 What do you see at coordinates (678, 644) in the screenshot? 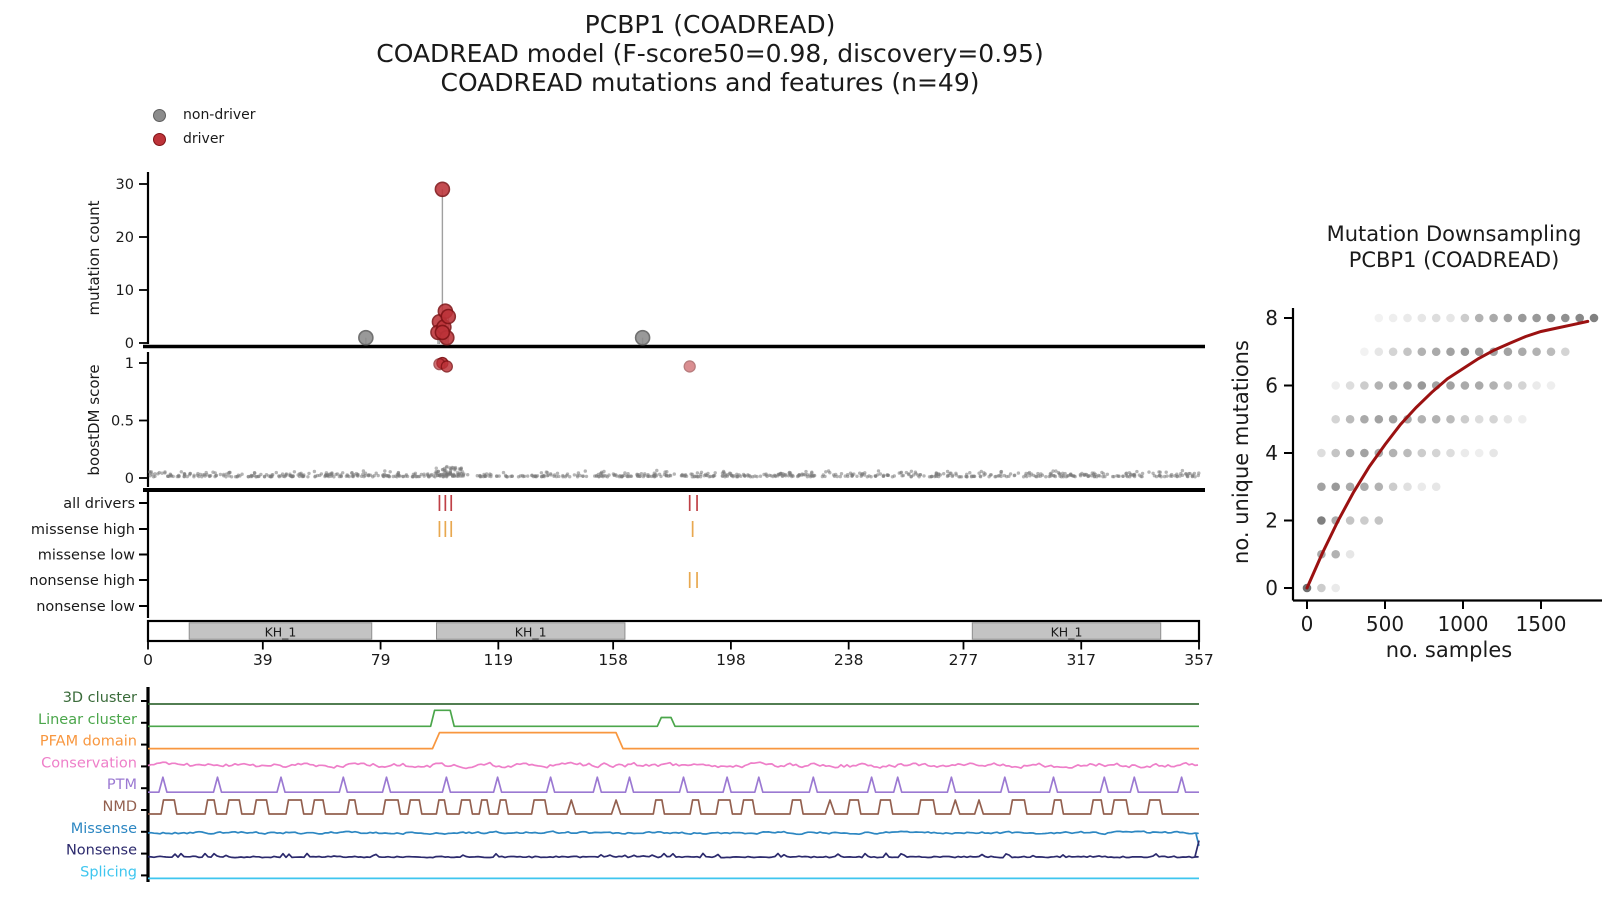
I see `domain-track: KH_1 KH_1 KH_1 0 39 79 119 158 198 238 277 317 357` at bounding box center [678, 644].